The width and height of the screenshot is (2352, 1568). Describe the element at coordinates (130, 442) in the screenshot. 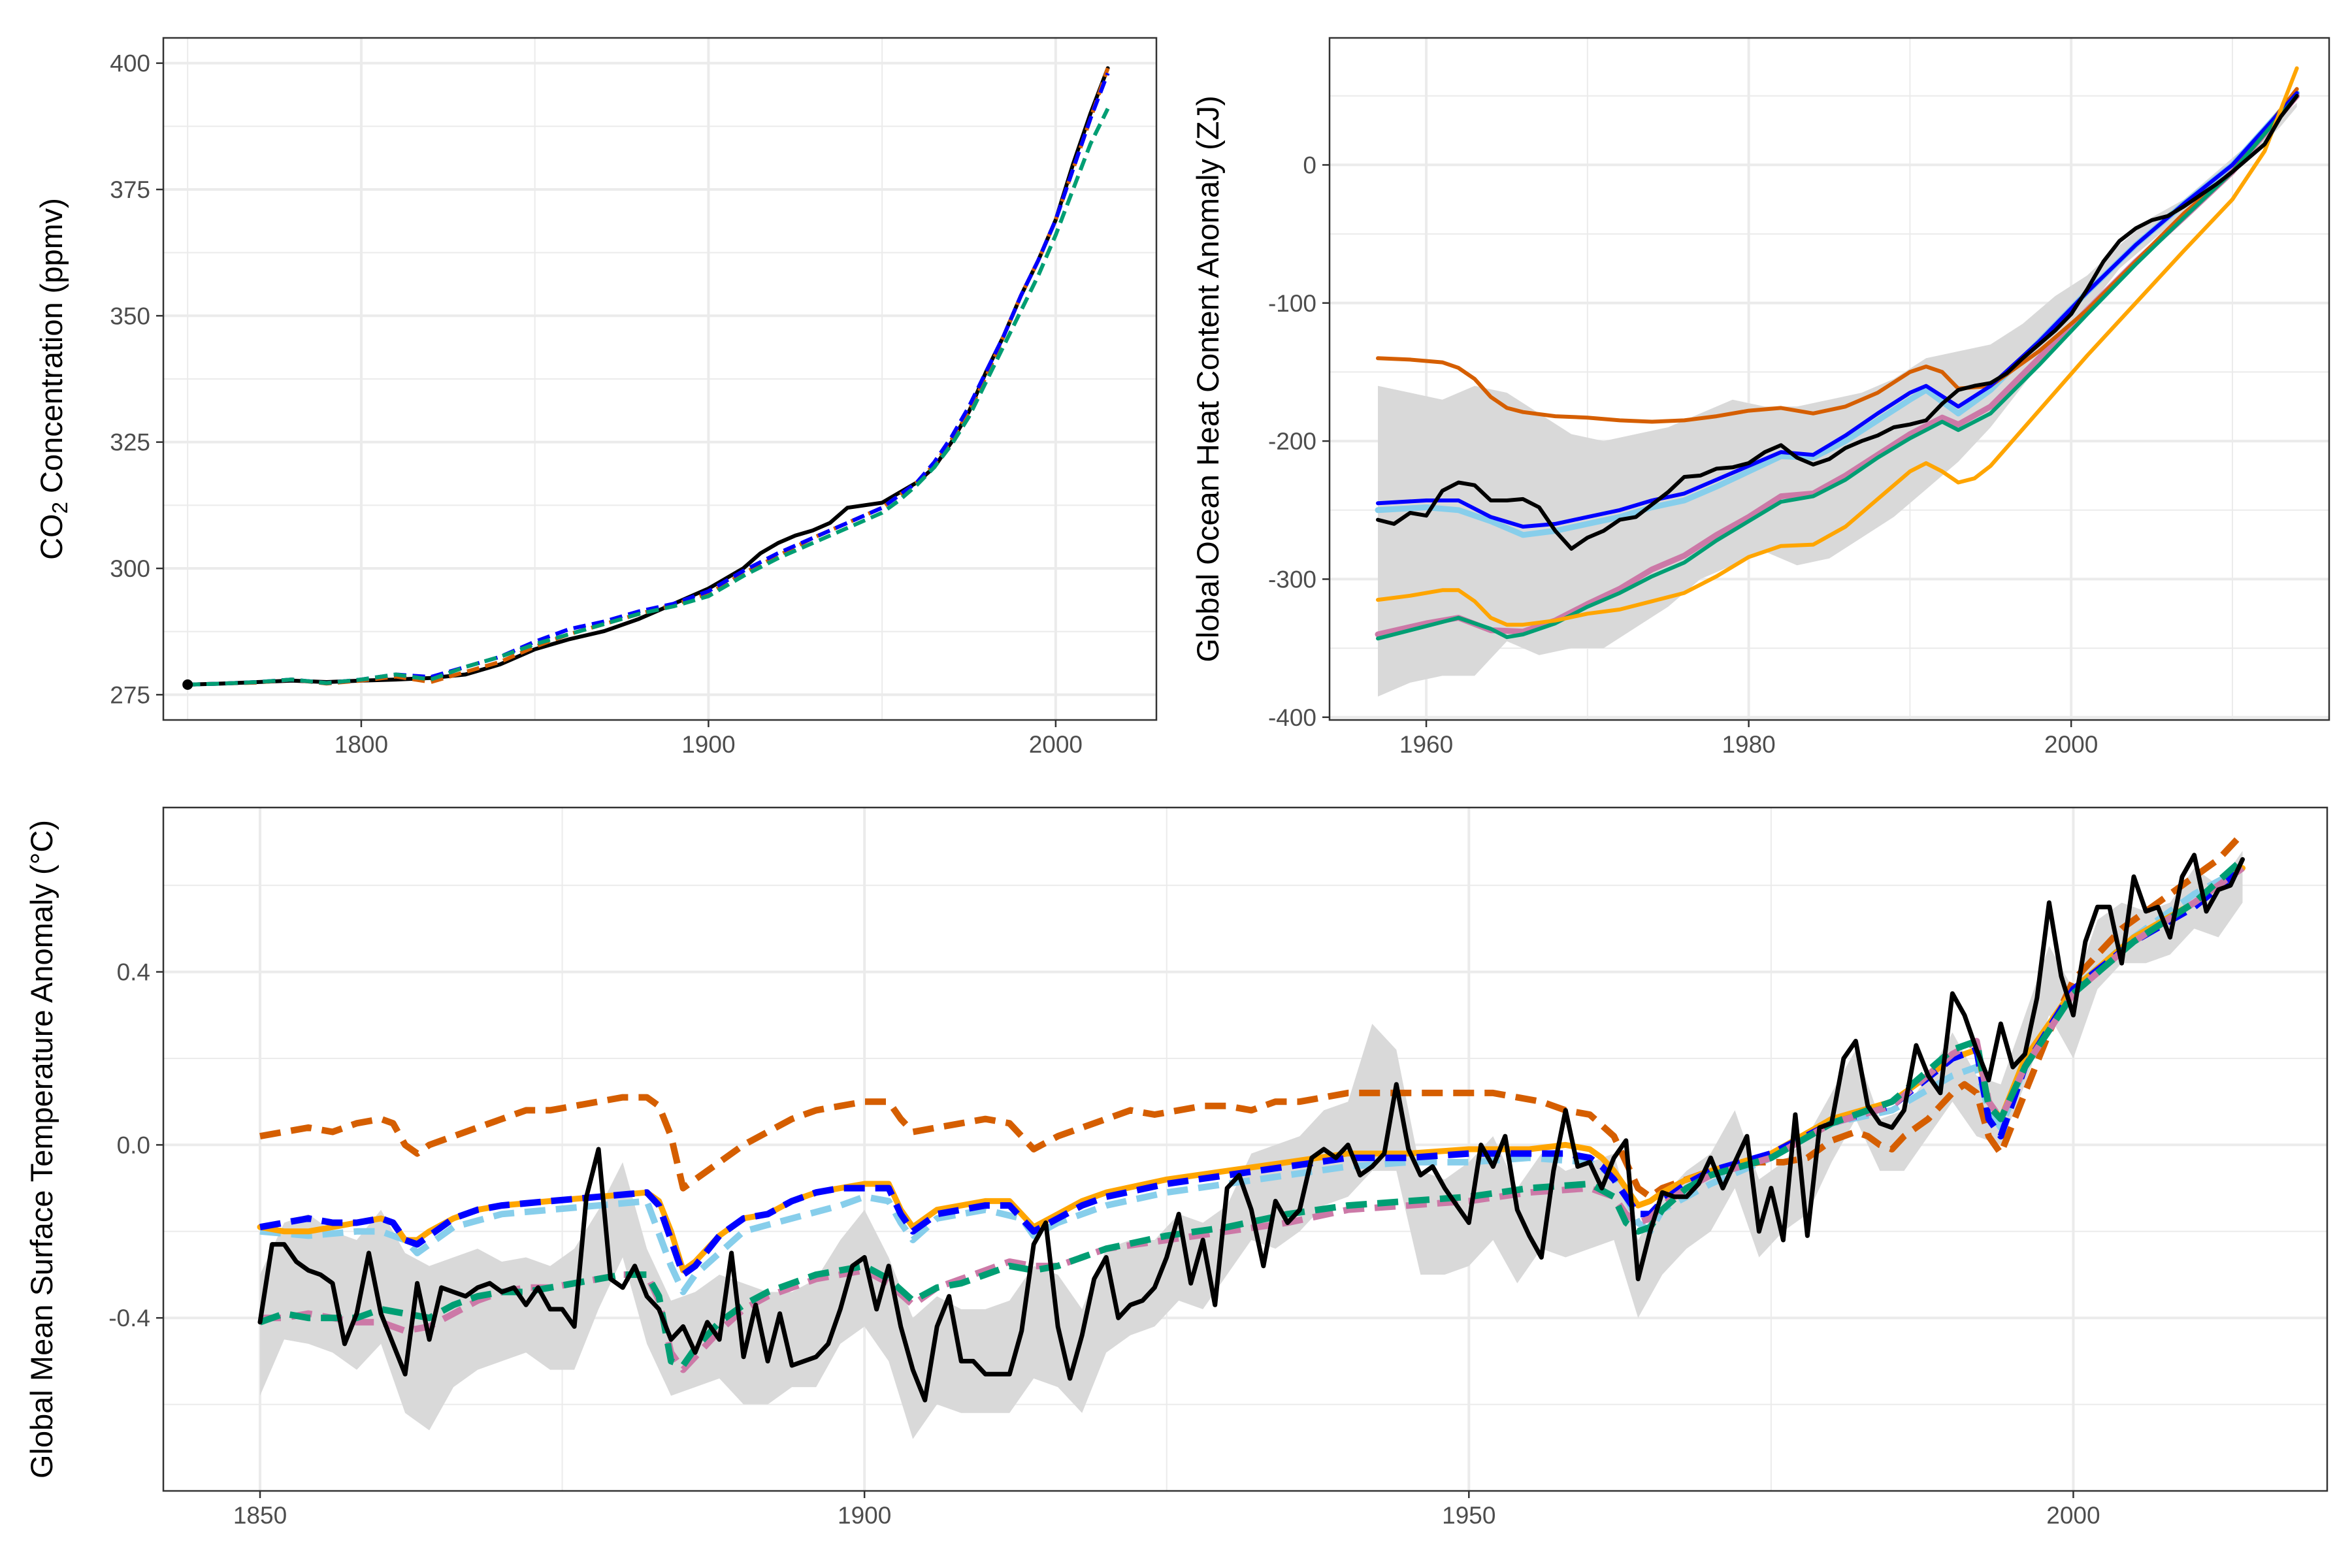

I see `y-tick-label: 325` at that location.